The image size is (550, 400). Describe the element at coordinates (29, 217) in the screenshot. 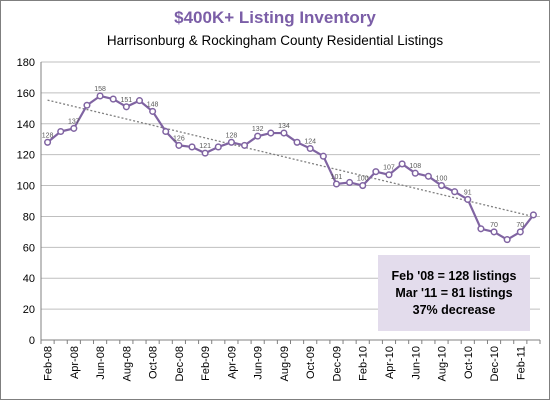

I see `y-tick-label: 80` at that location.